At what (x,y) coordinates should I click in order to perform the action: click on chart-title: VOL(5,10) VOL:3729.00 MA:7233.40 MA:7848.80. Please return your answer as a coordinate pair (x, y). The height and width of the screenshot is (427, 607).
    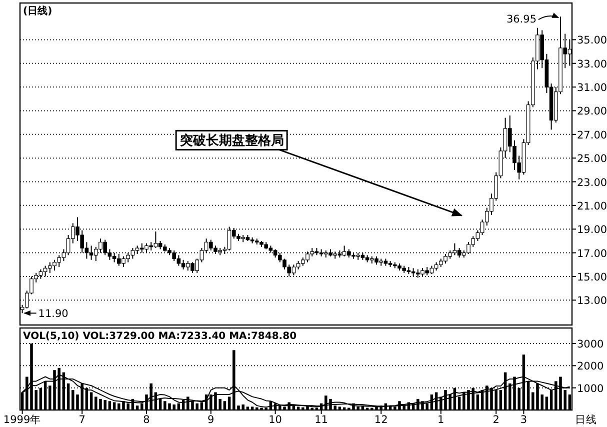
    Looking at the image, I should click on (160, 336).